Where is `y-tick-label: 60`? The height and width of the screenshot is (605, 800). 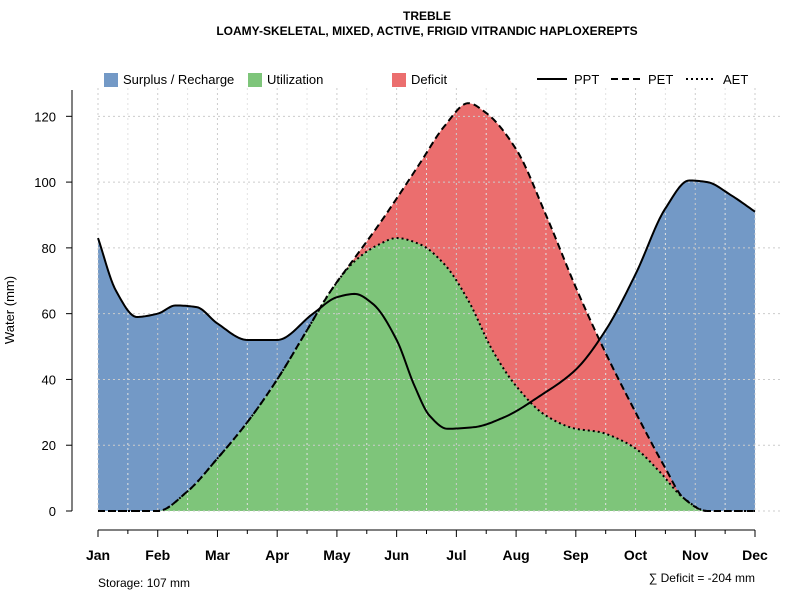
y-tick-label: 60 is located at coordinates (49, 314).